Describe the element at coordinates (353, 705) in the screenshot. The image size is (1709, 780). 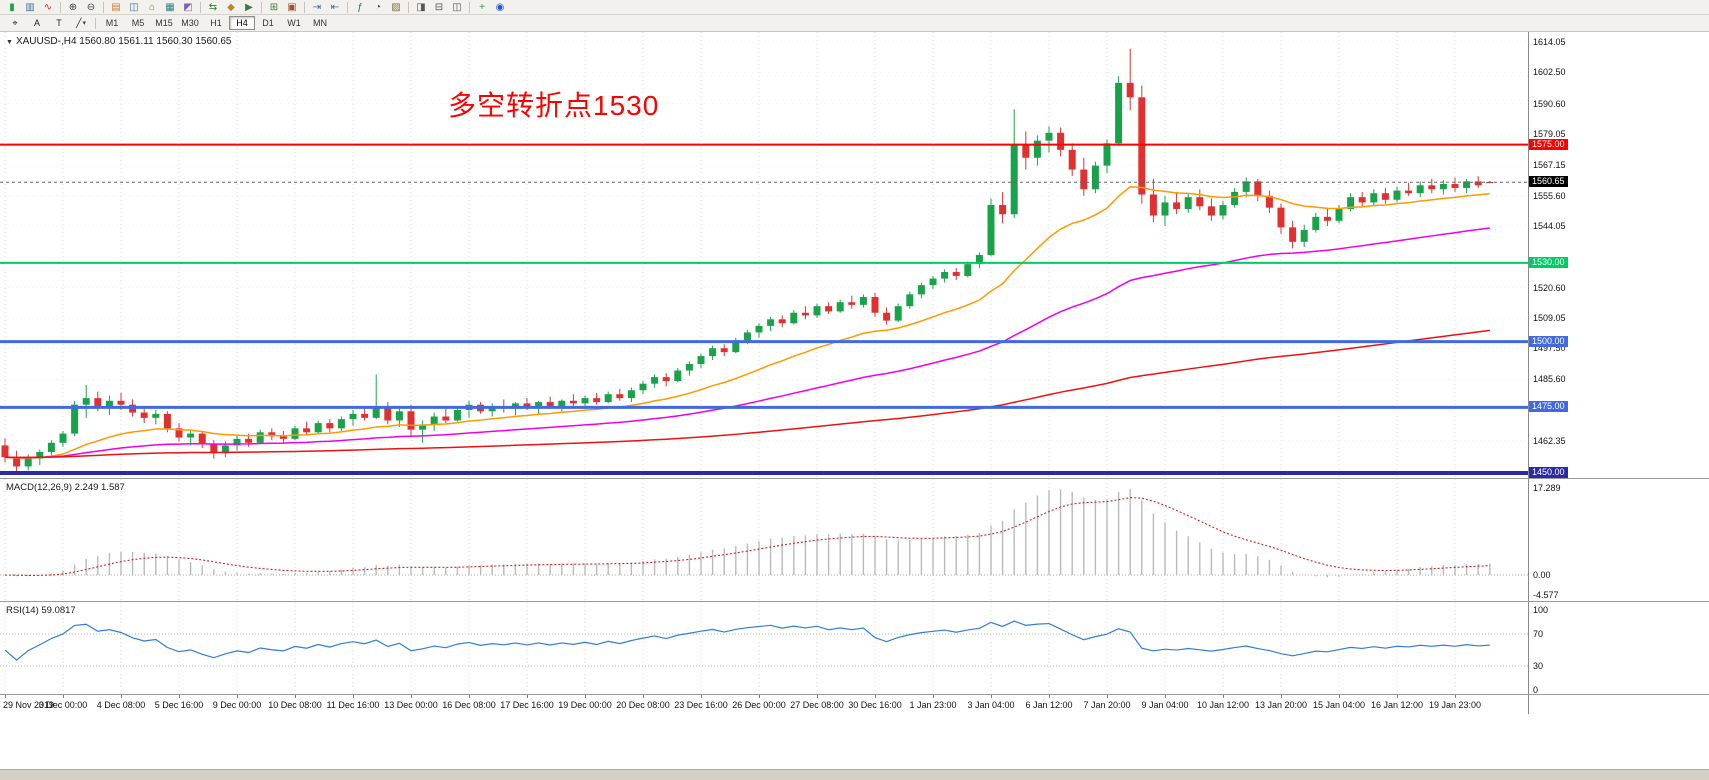
I see `time-label: 11 Dec 16:00` at that location.